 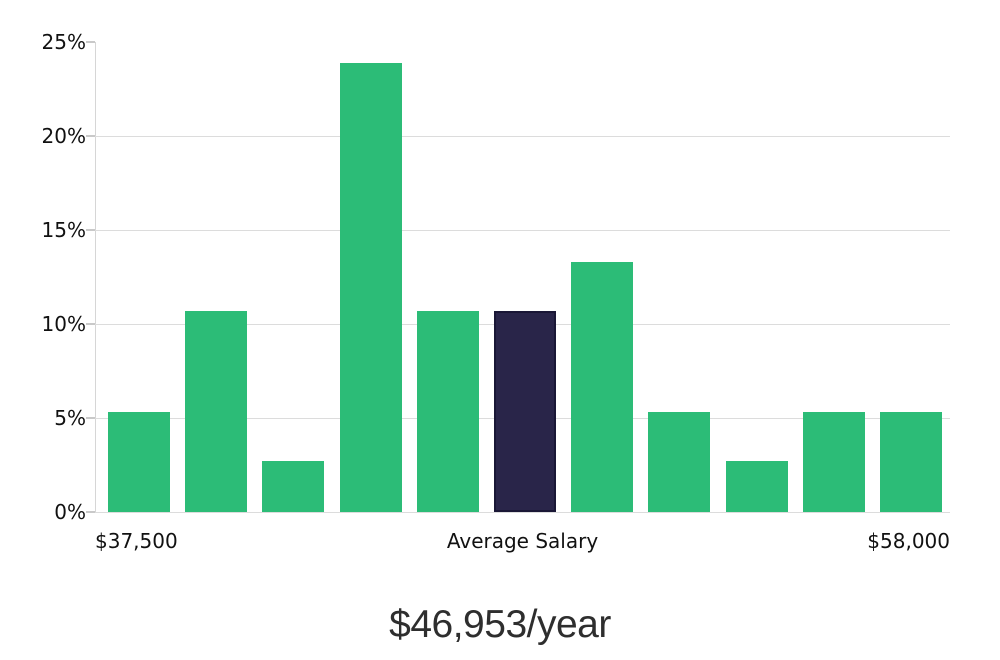 What do you see at coordinates (70, 418) in the screenshot?
I see `y-tick-label-5%: 5%` at bounding box center [70, 418].